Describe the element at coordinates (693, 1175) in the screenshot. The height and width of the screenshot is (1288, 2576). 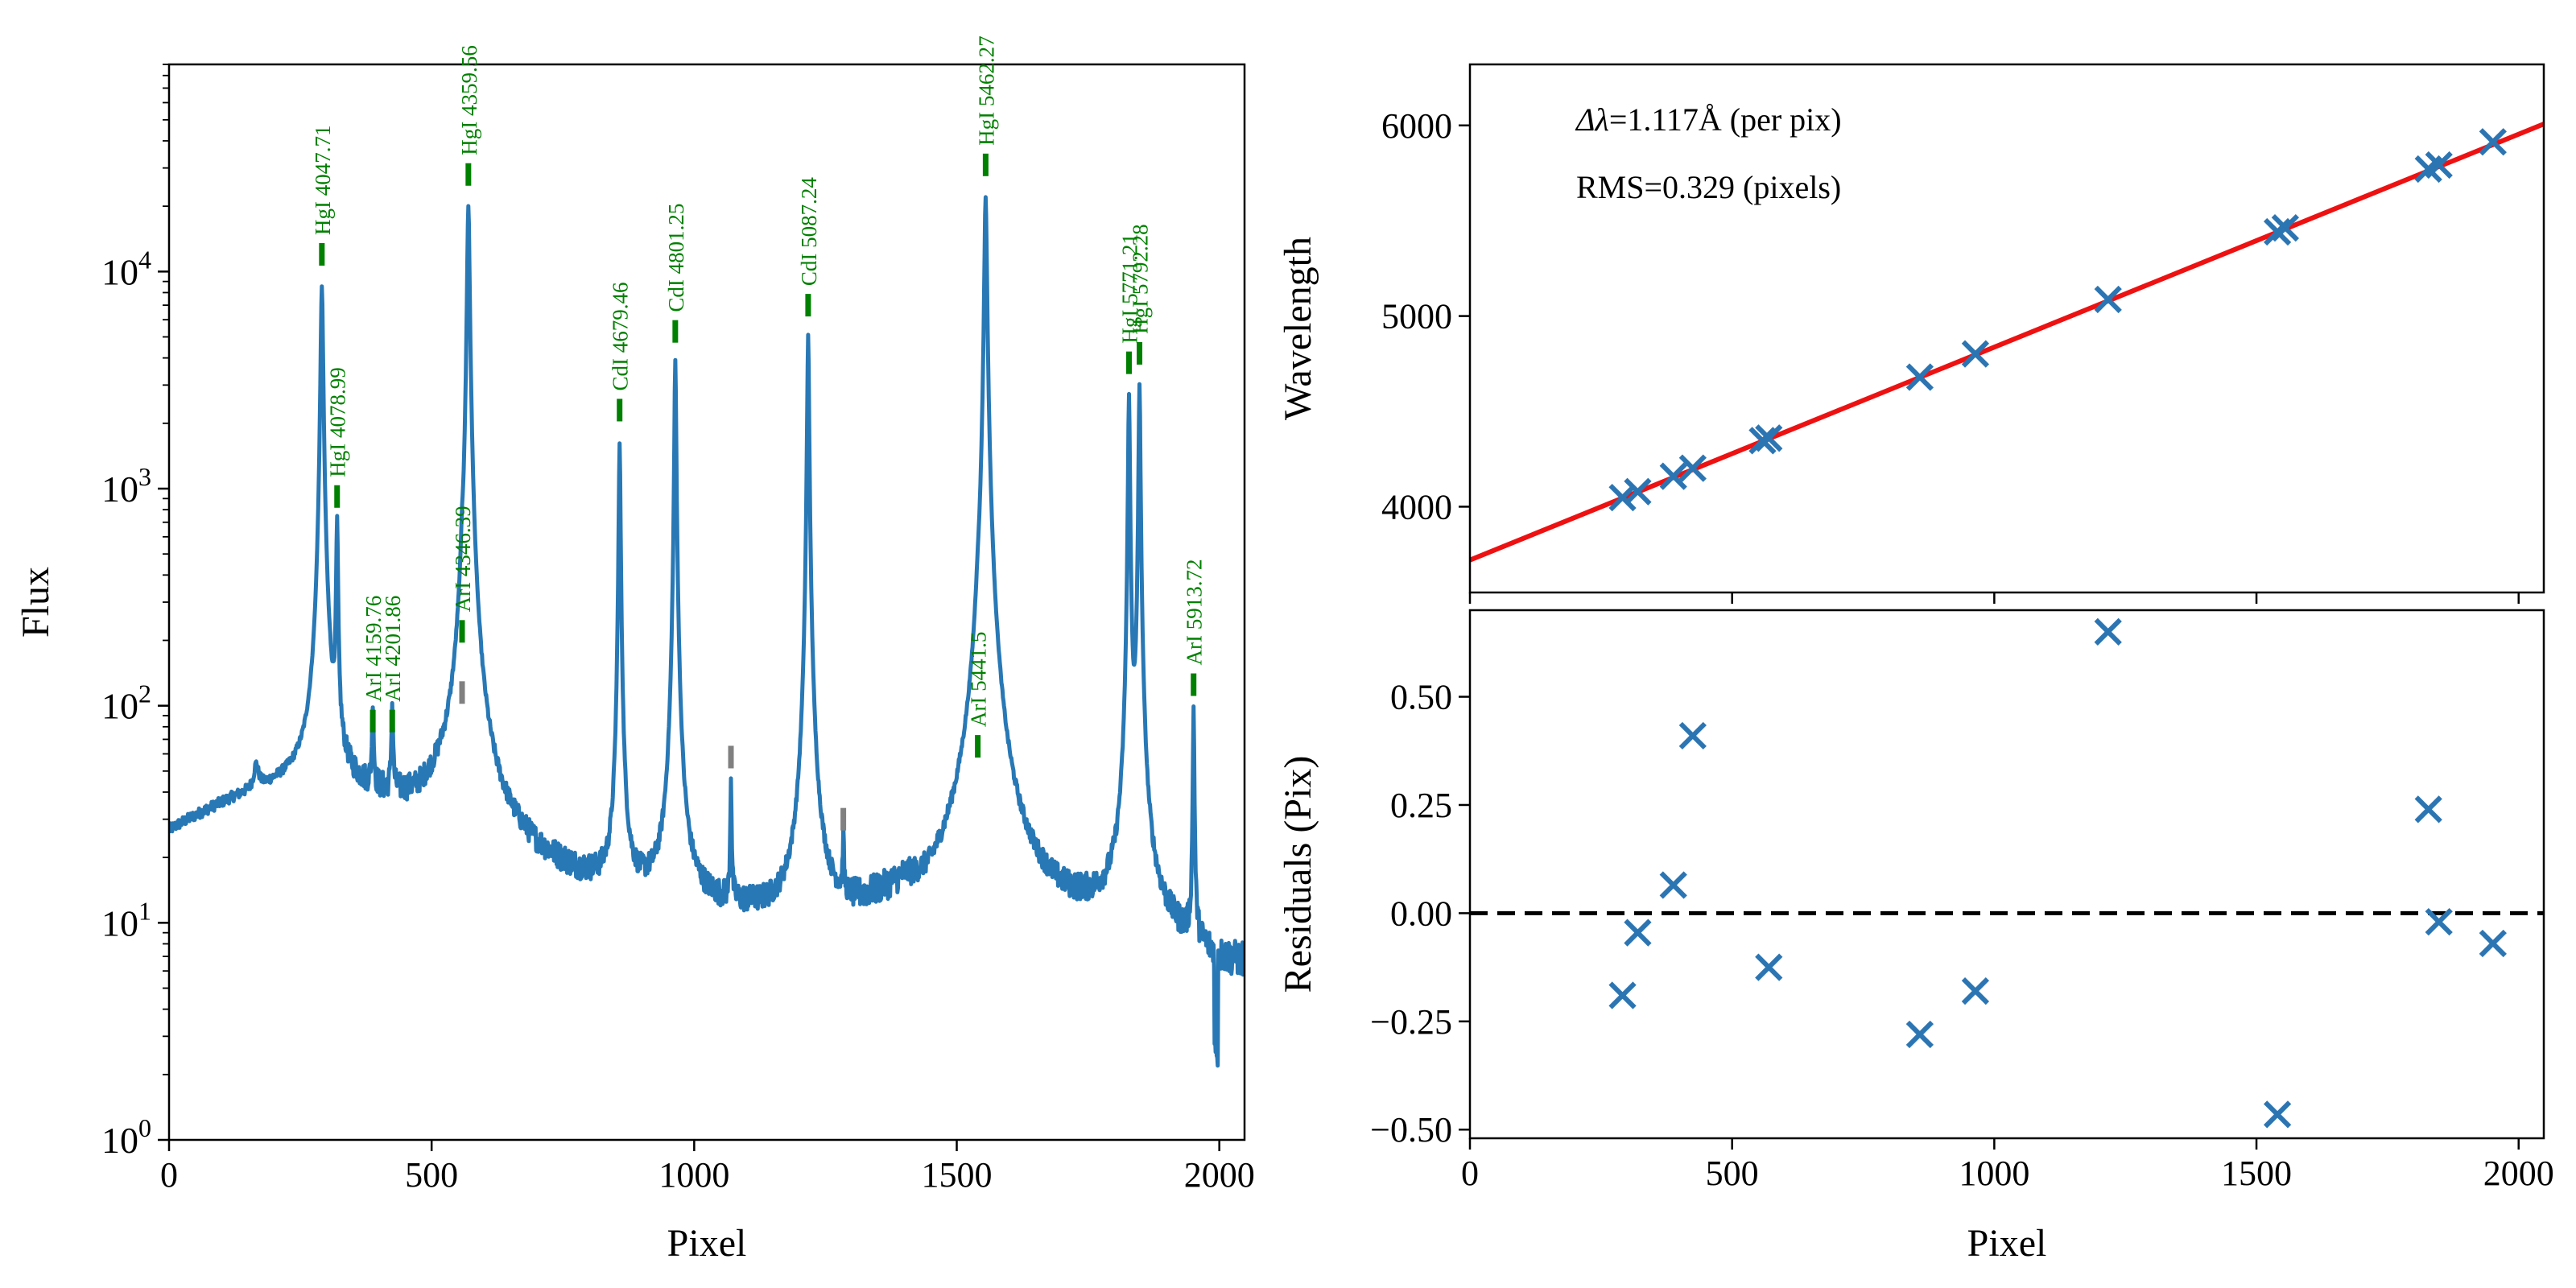
I see `spectrum-x-tick-label: 1000` at that location.